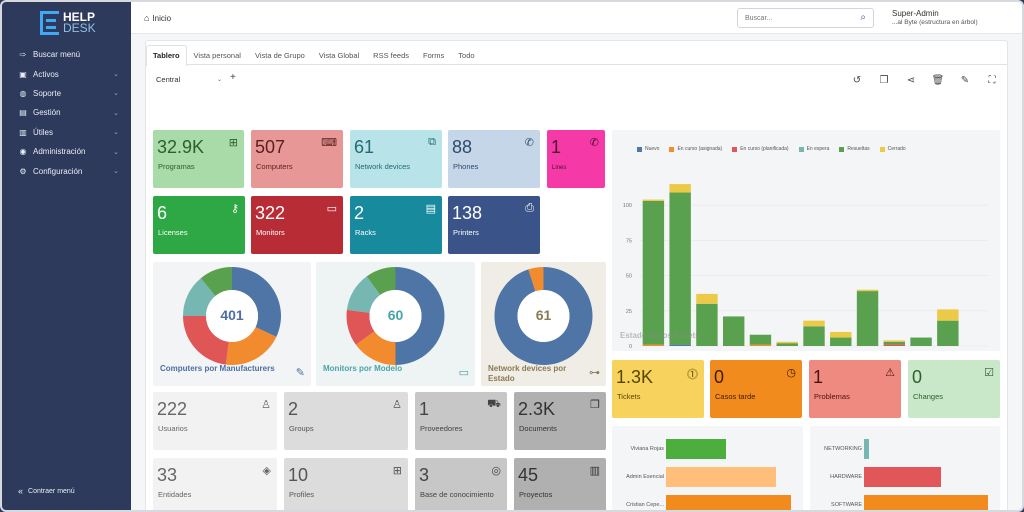 The image size is (1024, 512). I want to click on info-card-proveedores: 1 Proveedores ⛟, so click(461, 421).